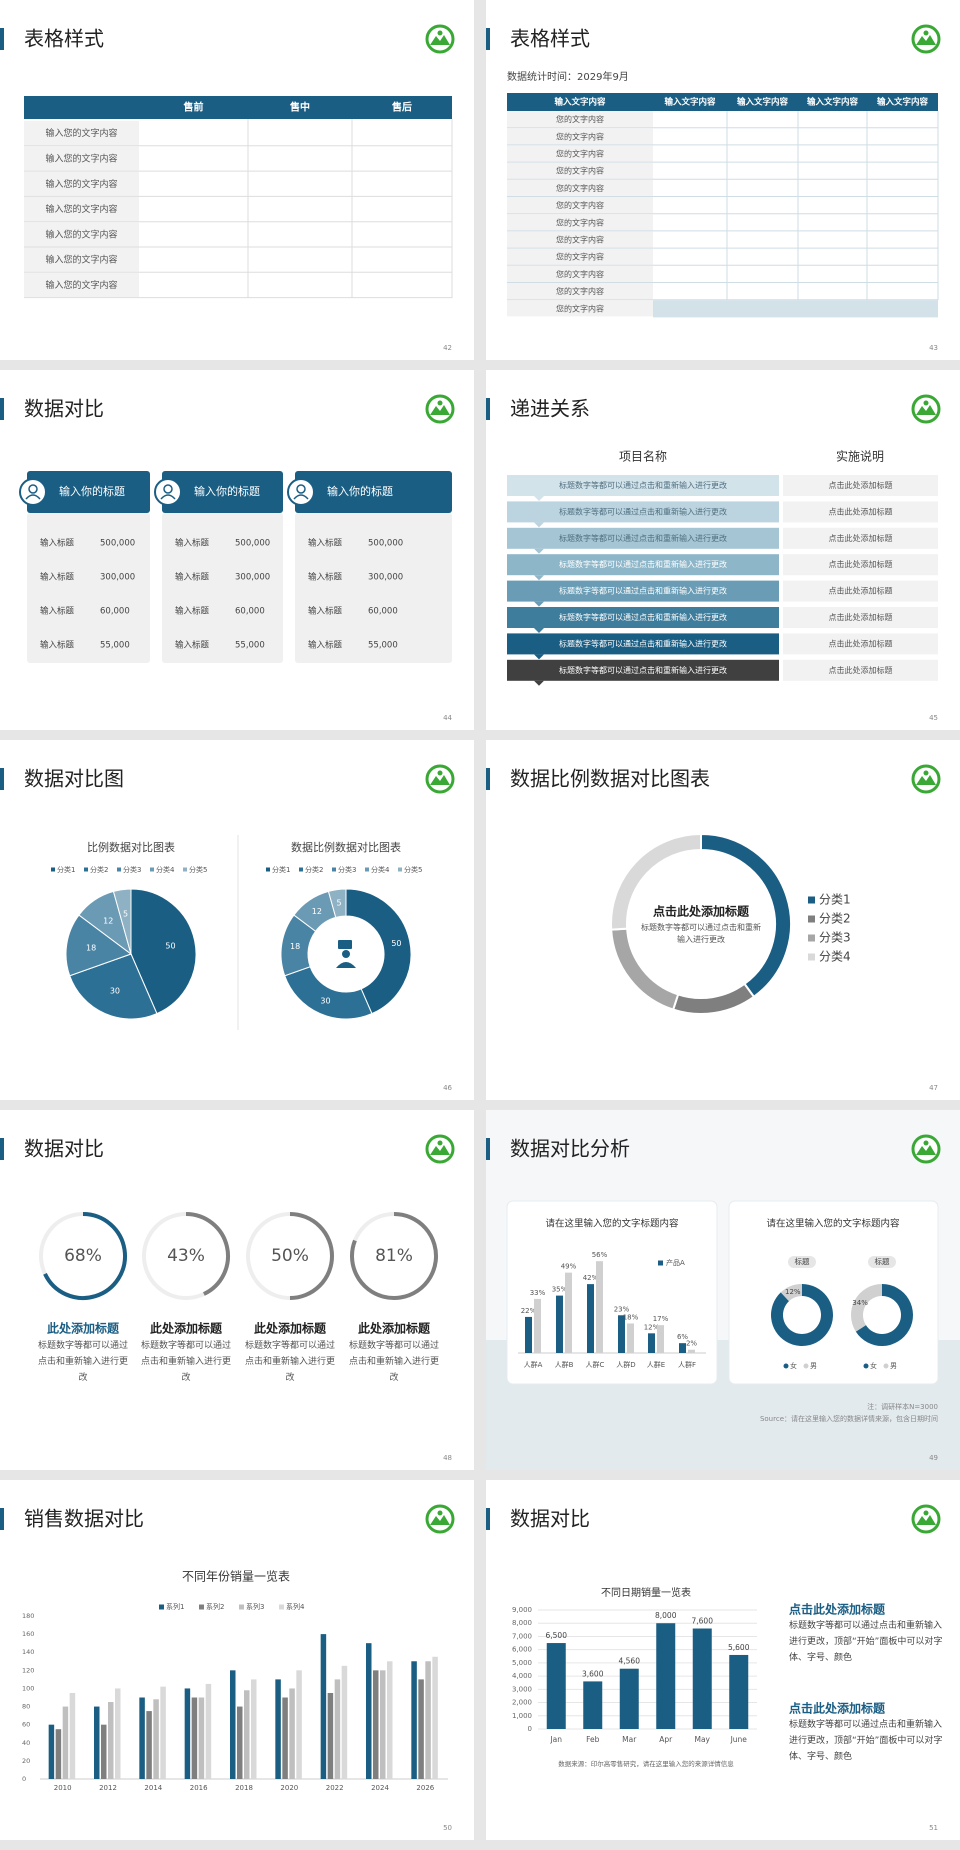 The image size is (960, 1850). What do you see at coordinates (295, 946) in the screenshot?
I see `slice-label: 18` at bounding box center [295, 946].